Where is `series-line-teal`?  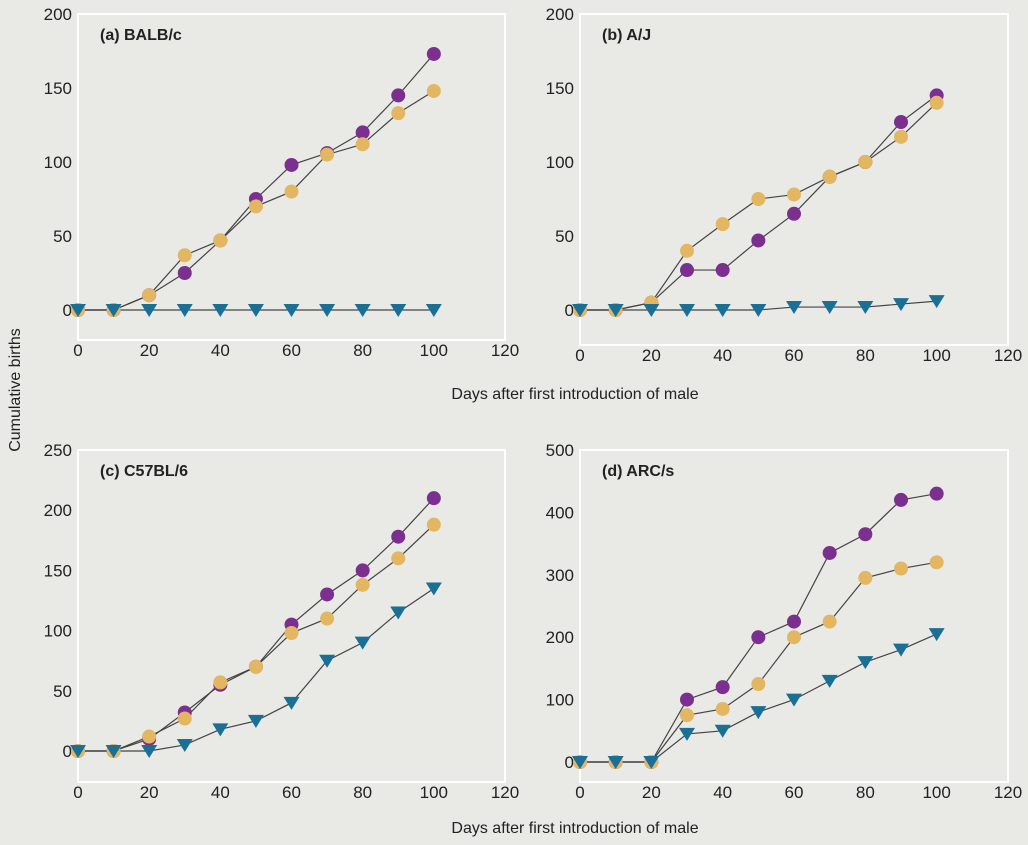 series-line-teal is located at coordinates (758, 698).